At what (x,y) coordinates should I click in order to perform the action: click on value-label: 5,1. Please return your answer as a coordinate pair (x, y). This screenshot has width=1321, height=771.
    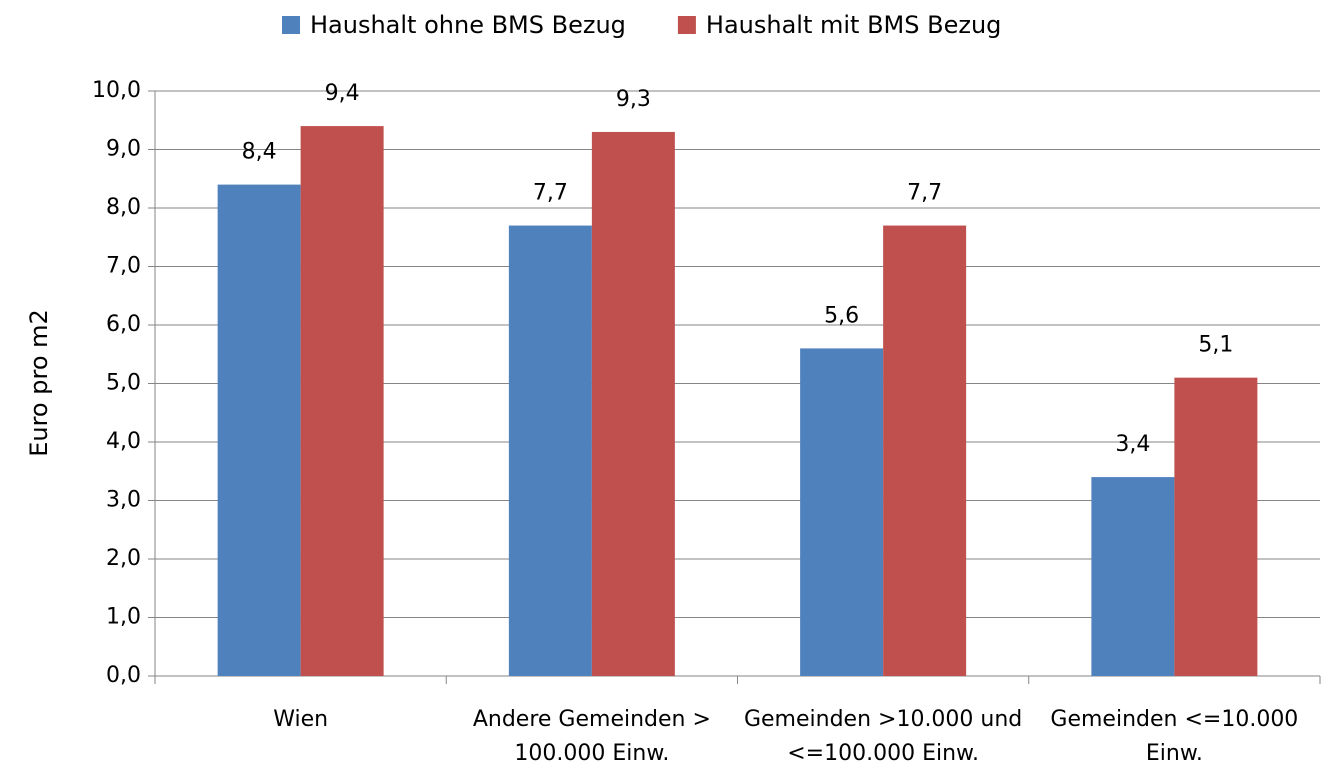
    Looking at the image, I should click on (1215, 345).